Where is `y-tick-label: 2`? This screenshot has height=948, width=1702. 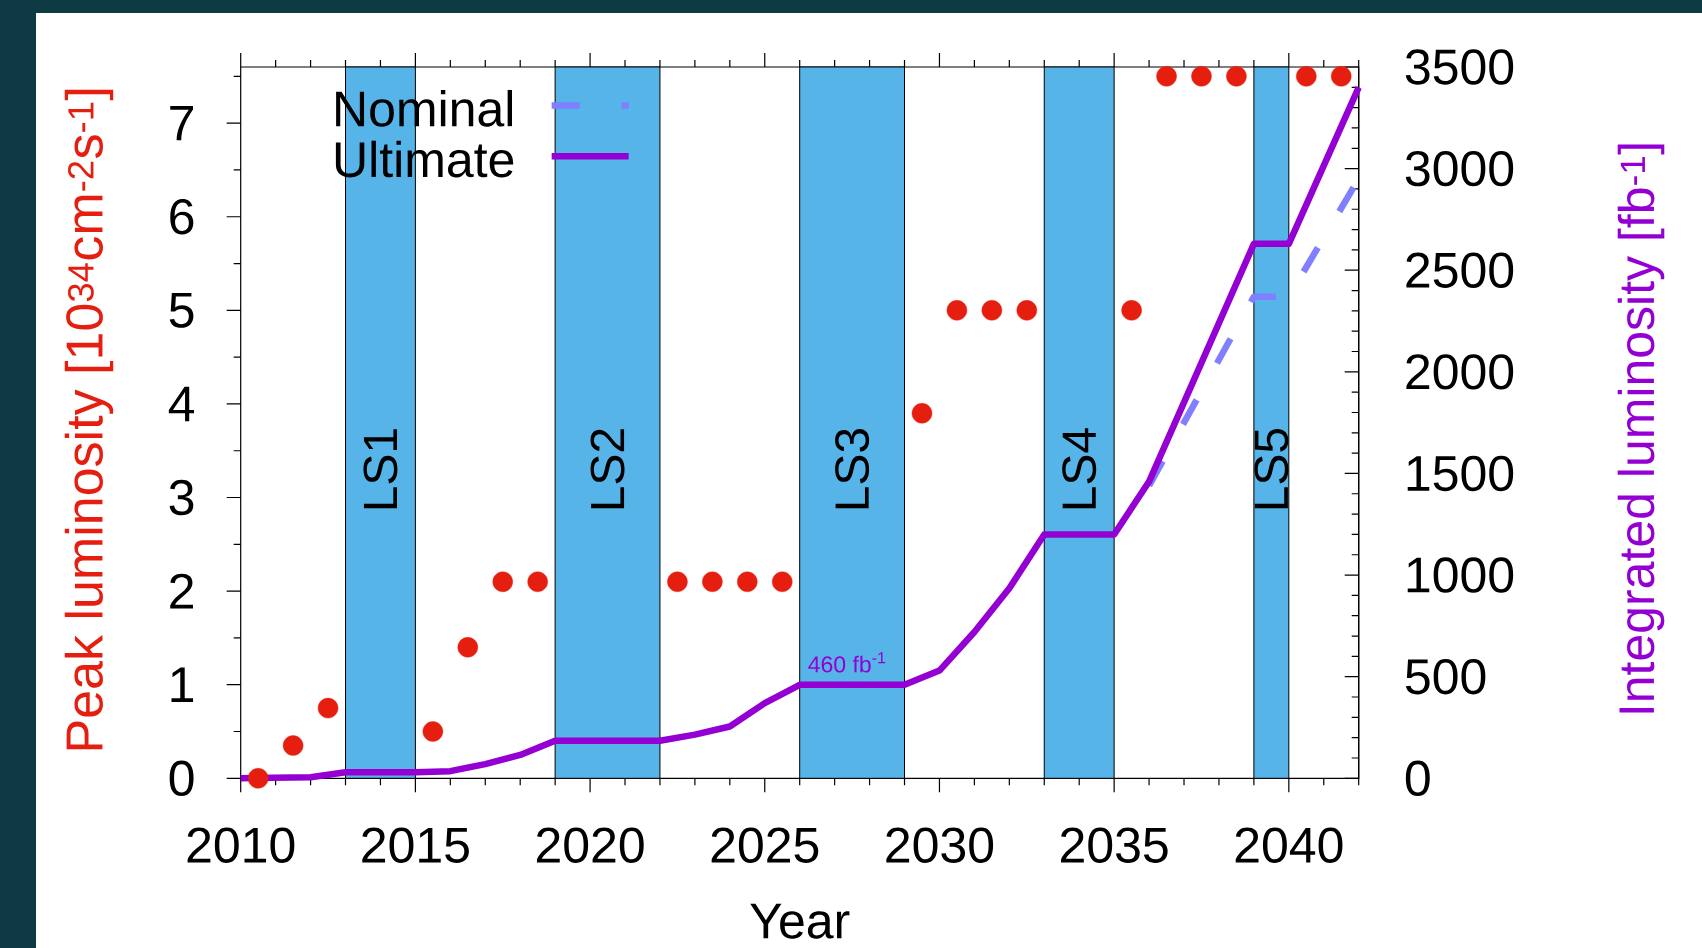
y-tick-label: 2 is located at coordinates (181, 591).